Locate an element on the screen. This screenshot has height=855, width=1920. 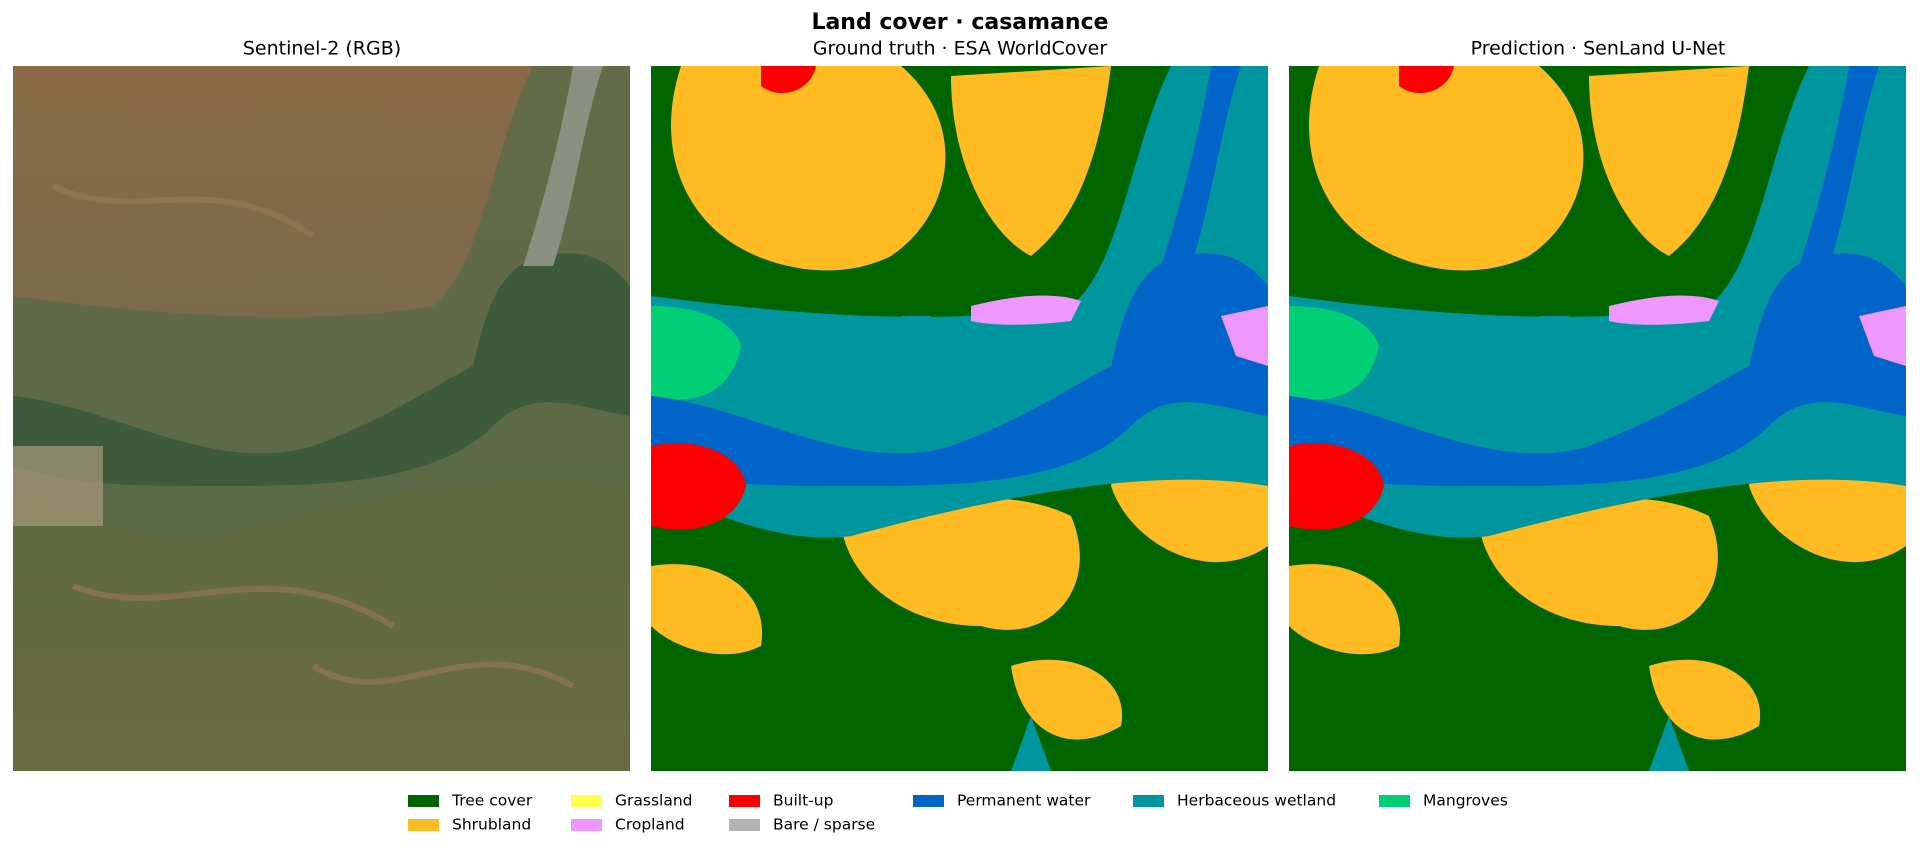
legend-label: Cropland is located at coordinates (650, 825).